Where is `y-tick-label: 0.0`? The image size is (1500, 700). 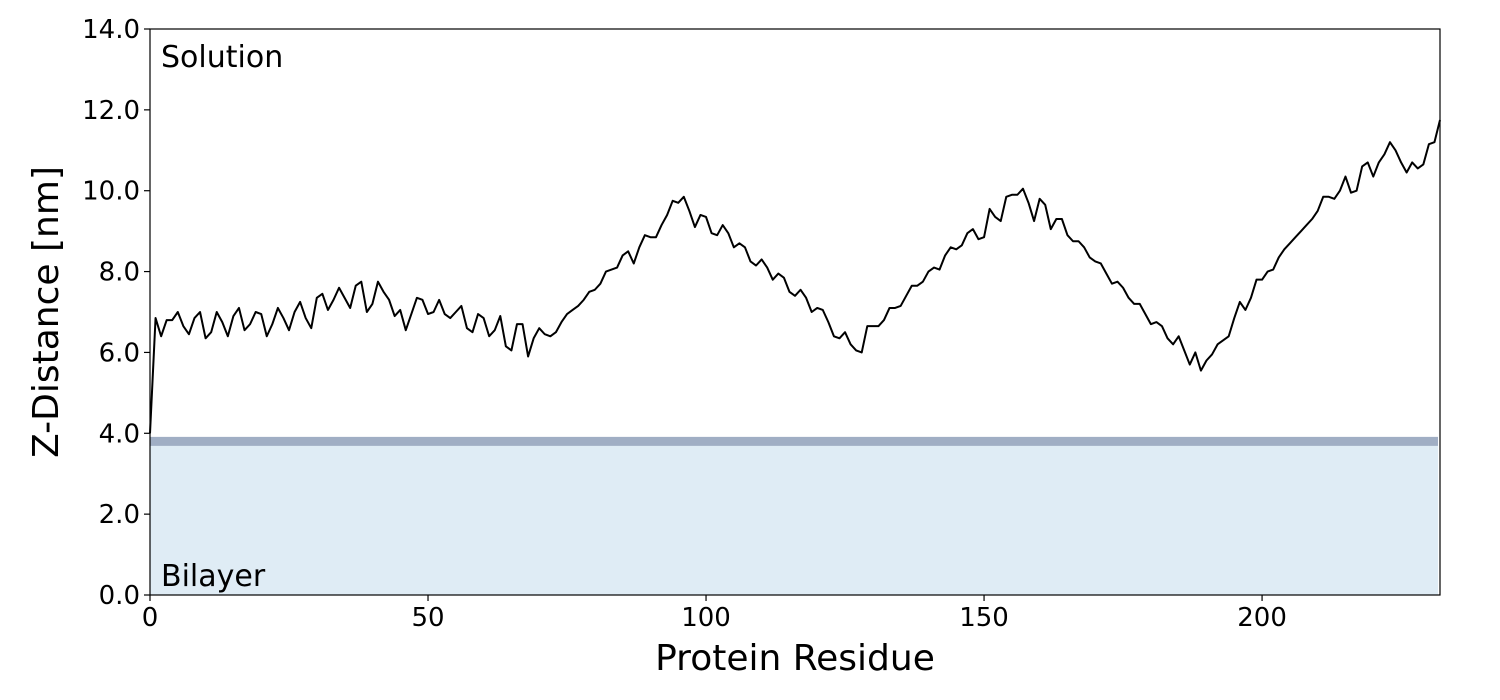
y-tick-label: 0.0 is located at coordinates (119, 596).